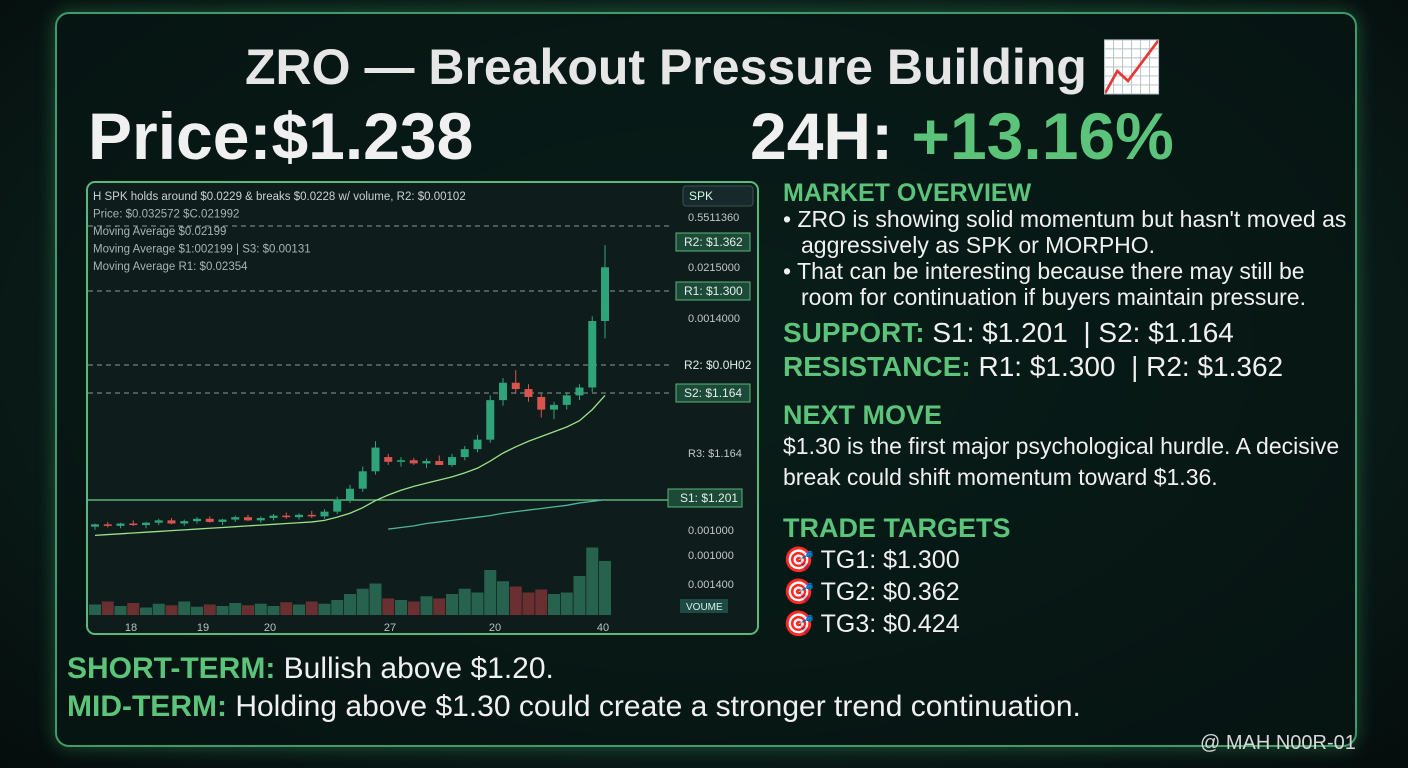 The width and height of the screenshot is (1408, 768). Describe the element at coordinates (907, 193) in the screenshot. I see `overview-title: MARKET OVERVIEW` at that location.